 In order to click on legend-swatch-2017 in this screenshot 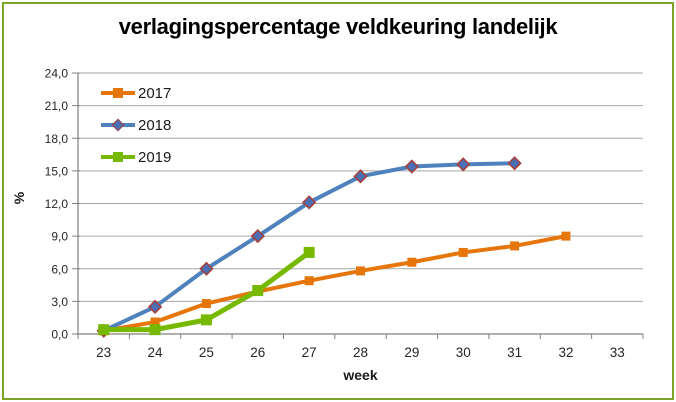, I will do `click(118, 93)`.